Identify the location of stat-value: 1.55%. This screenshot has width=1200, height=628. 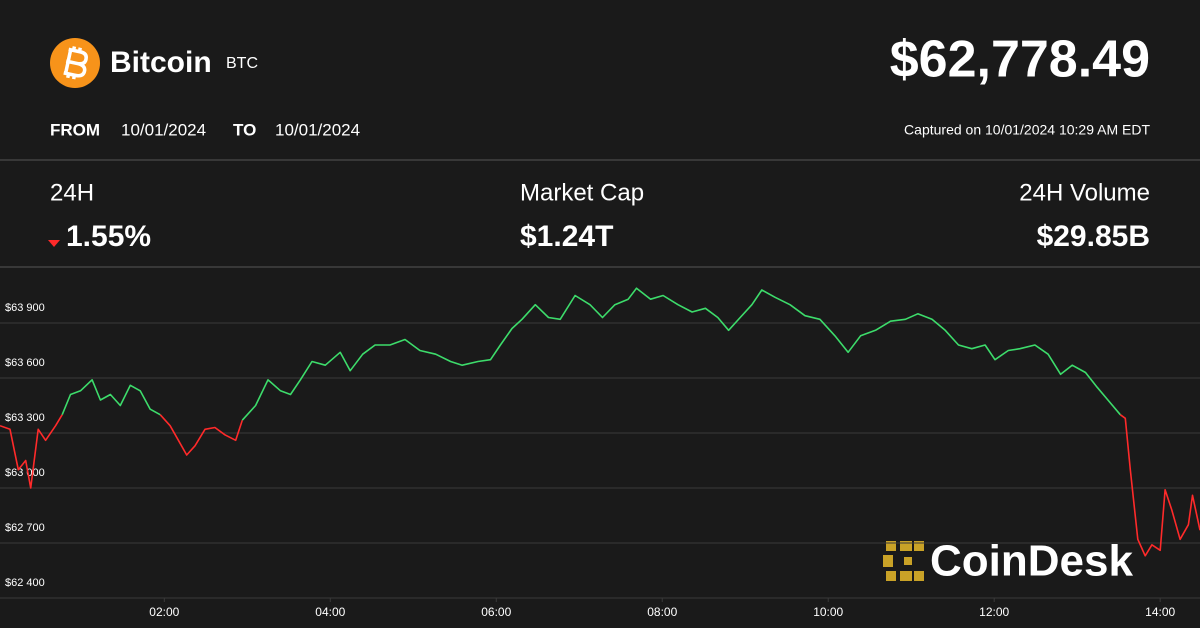
(108, 236).